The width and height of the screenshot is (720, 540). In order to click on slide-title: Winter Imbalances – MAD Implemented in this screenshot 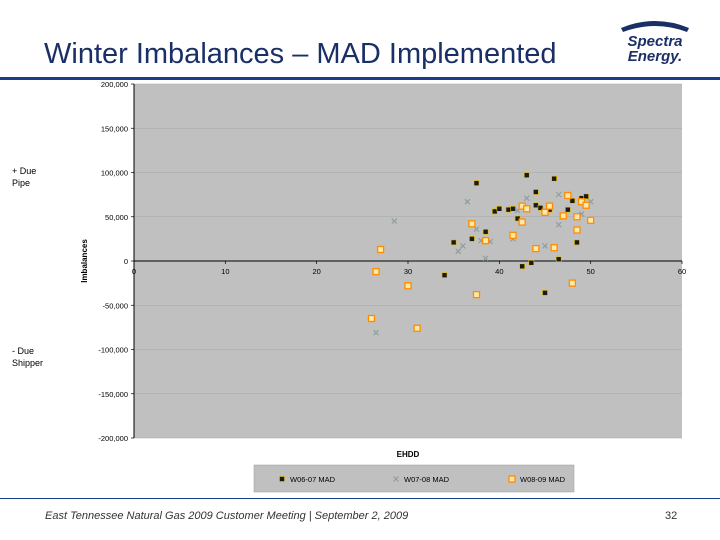, I will do `click(300, 54)`.